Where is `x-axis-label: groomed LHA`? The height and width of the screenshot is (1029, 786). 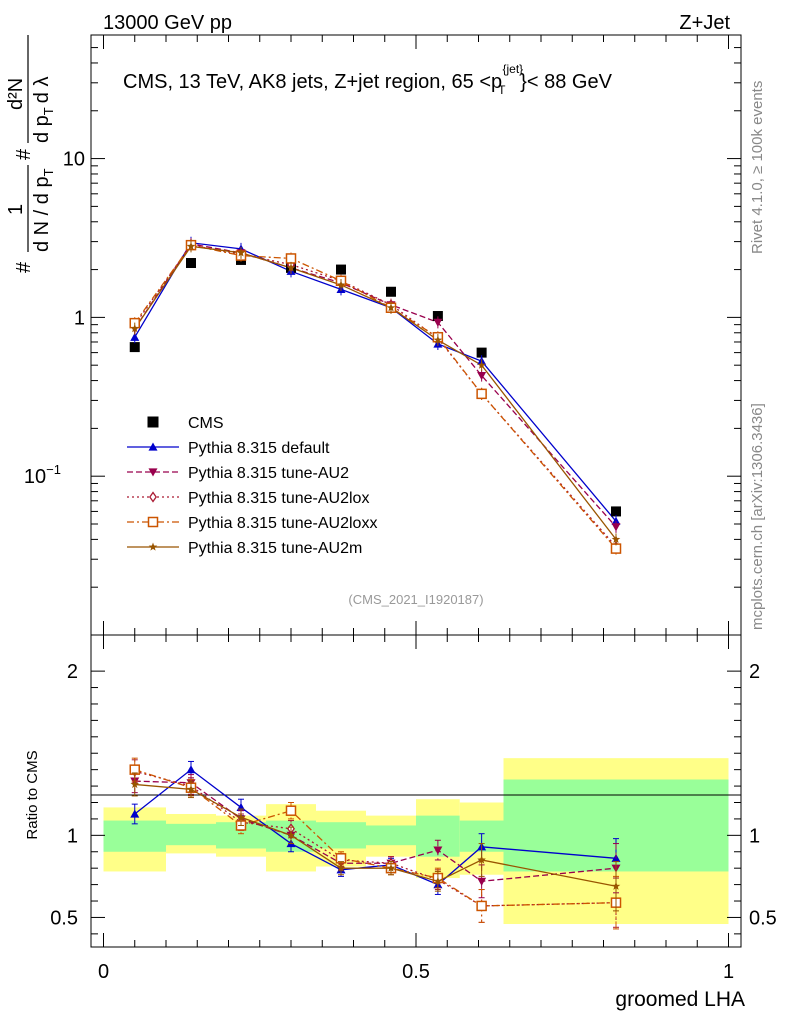 x-axis-label: groomed LHA is located at coordinates (680, 999).